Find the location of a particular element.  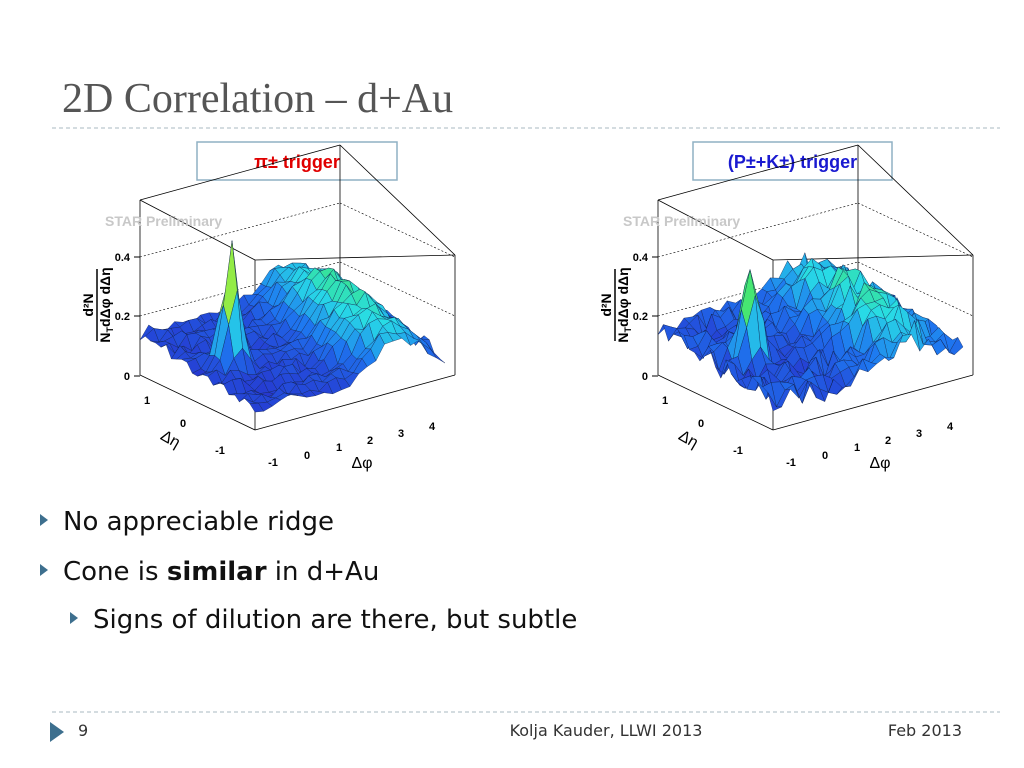

trigger-label: (P±+K±) trigger is located at coordinates (792, 162).